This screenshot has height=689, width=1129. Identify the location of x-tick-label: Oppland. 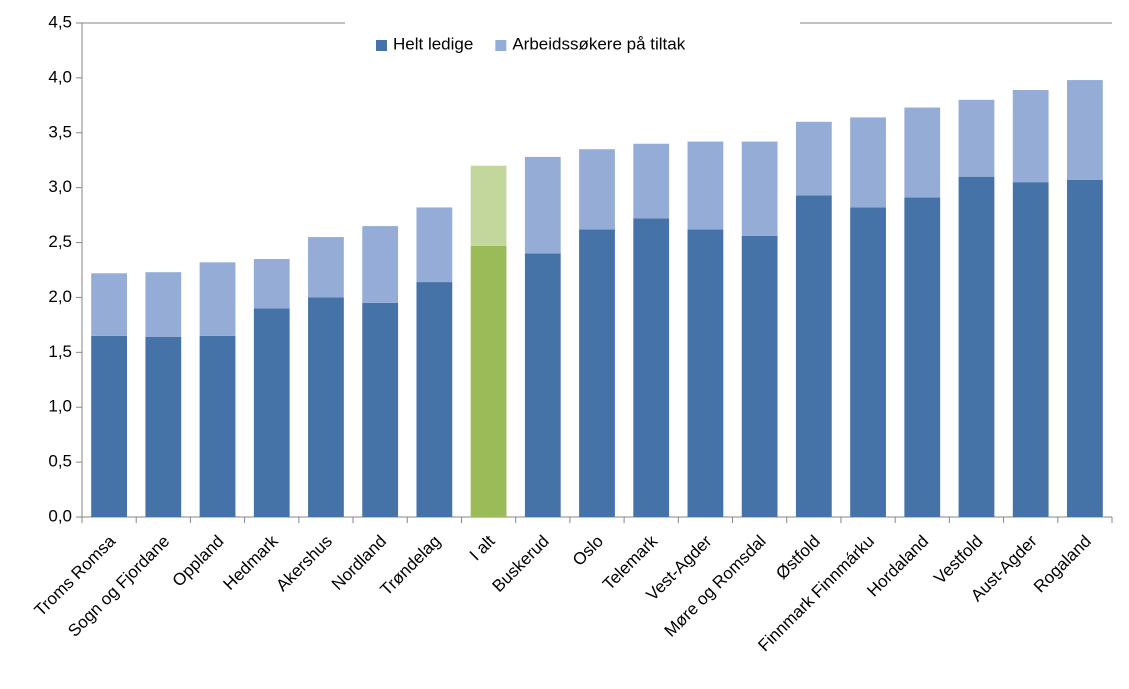
(198, 561).